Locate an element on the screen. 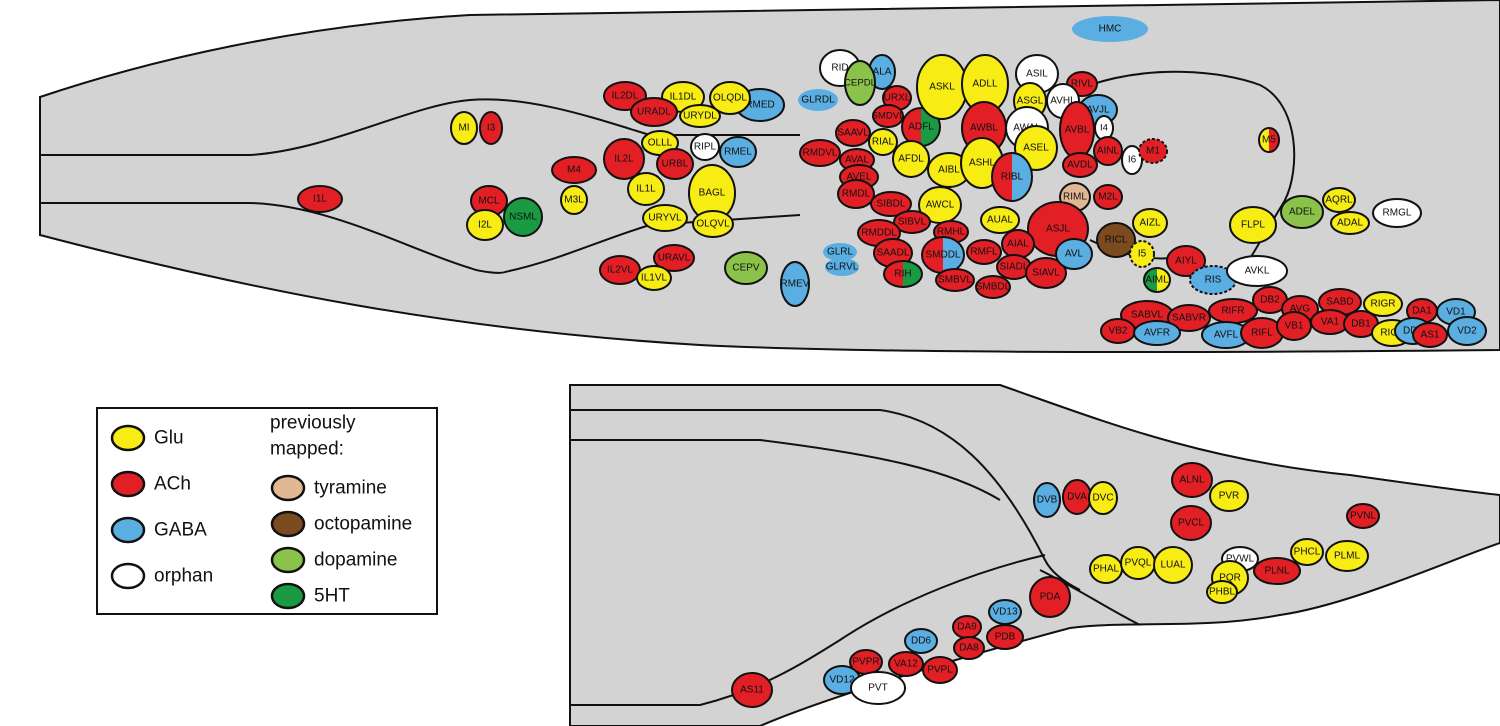 The height and width of the screenshot is (726, 1500). head-neuron-sibvl: SIBVL is located at coordinates (912, 222).